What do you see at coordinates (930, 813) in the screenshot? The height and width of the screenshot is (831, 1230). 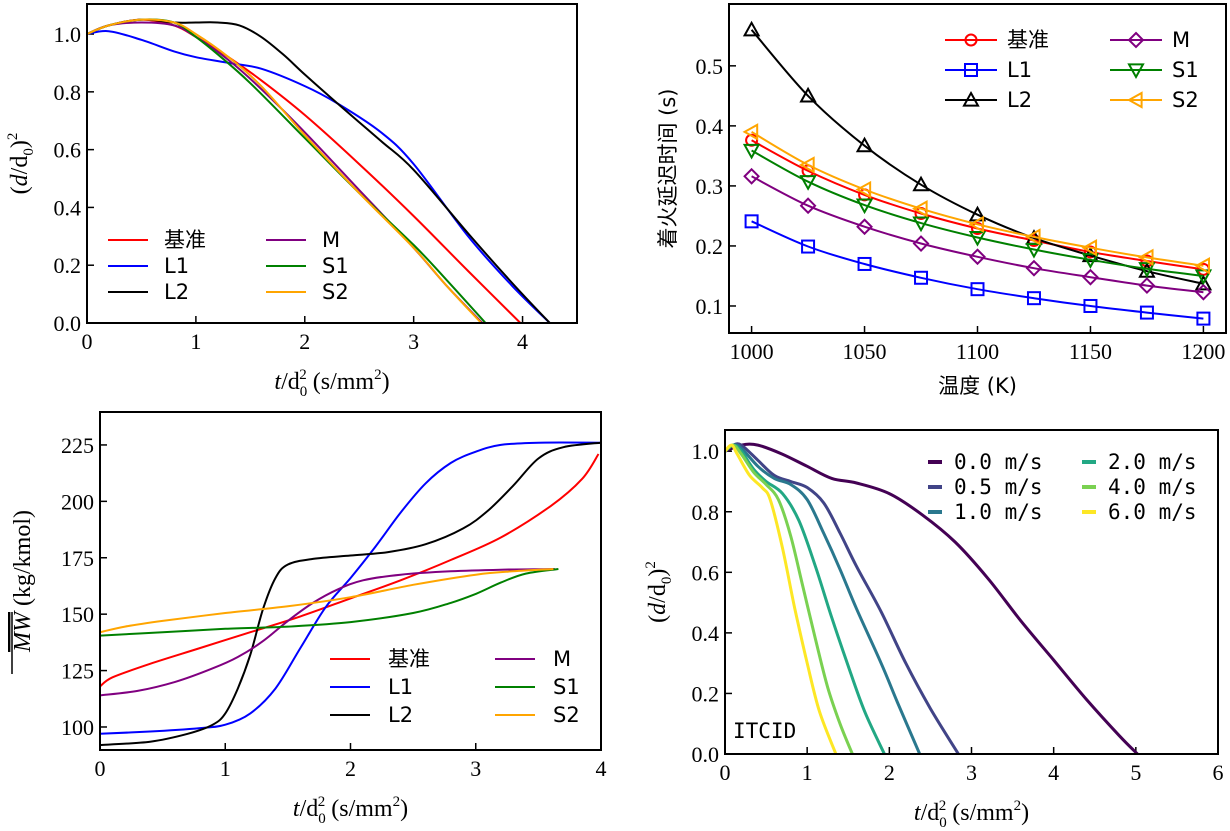 I see `x-label-part: /d` at bounding box center [930, 813].